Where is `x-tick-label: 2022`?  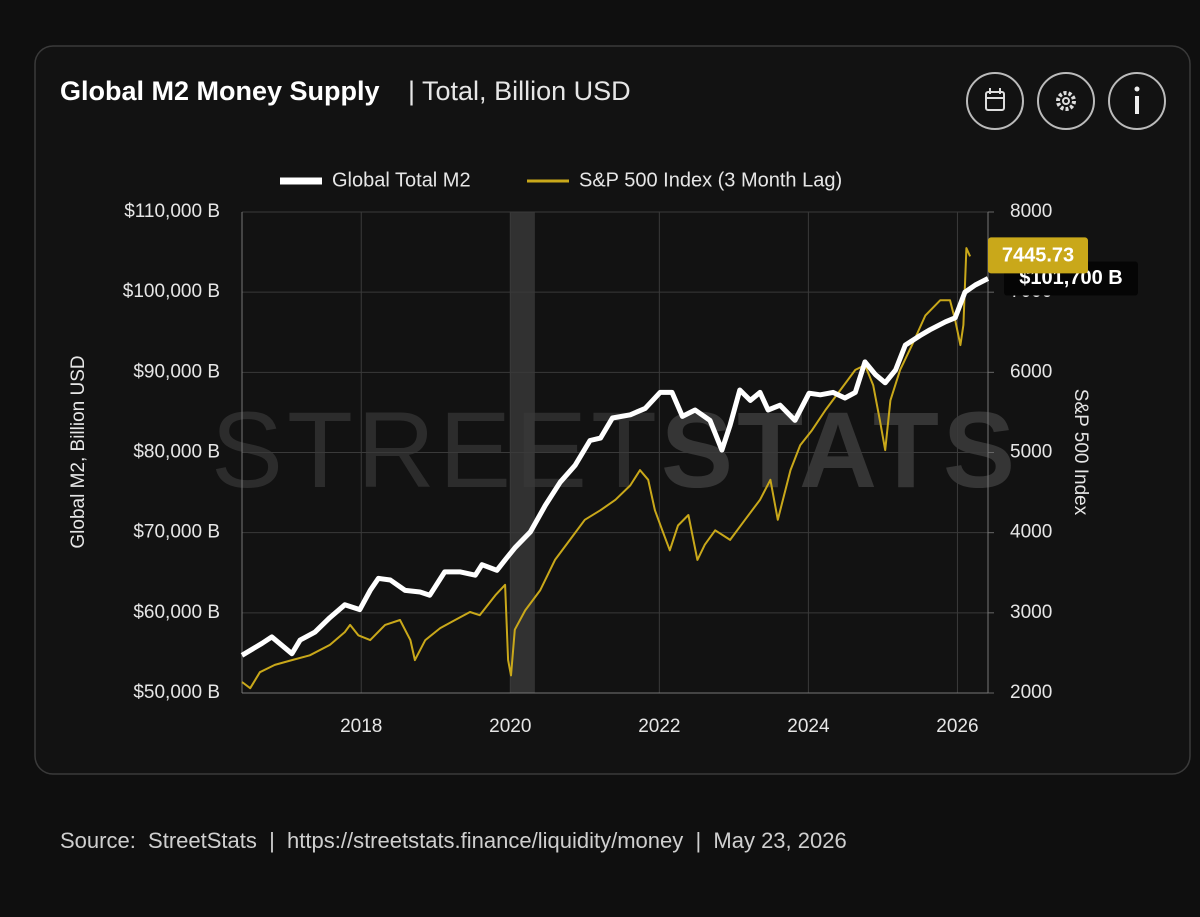 x-tick-label: 2022 is located at coordinates (659, 726).